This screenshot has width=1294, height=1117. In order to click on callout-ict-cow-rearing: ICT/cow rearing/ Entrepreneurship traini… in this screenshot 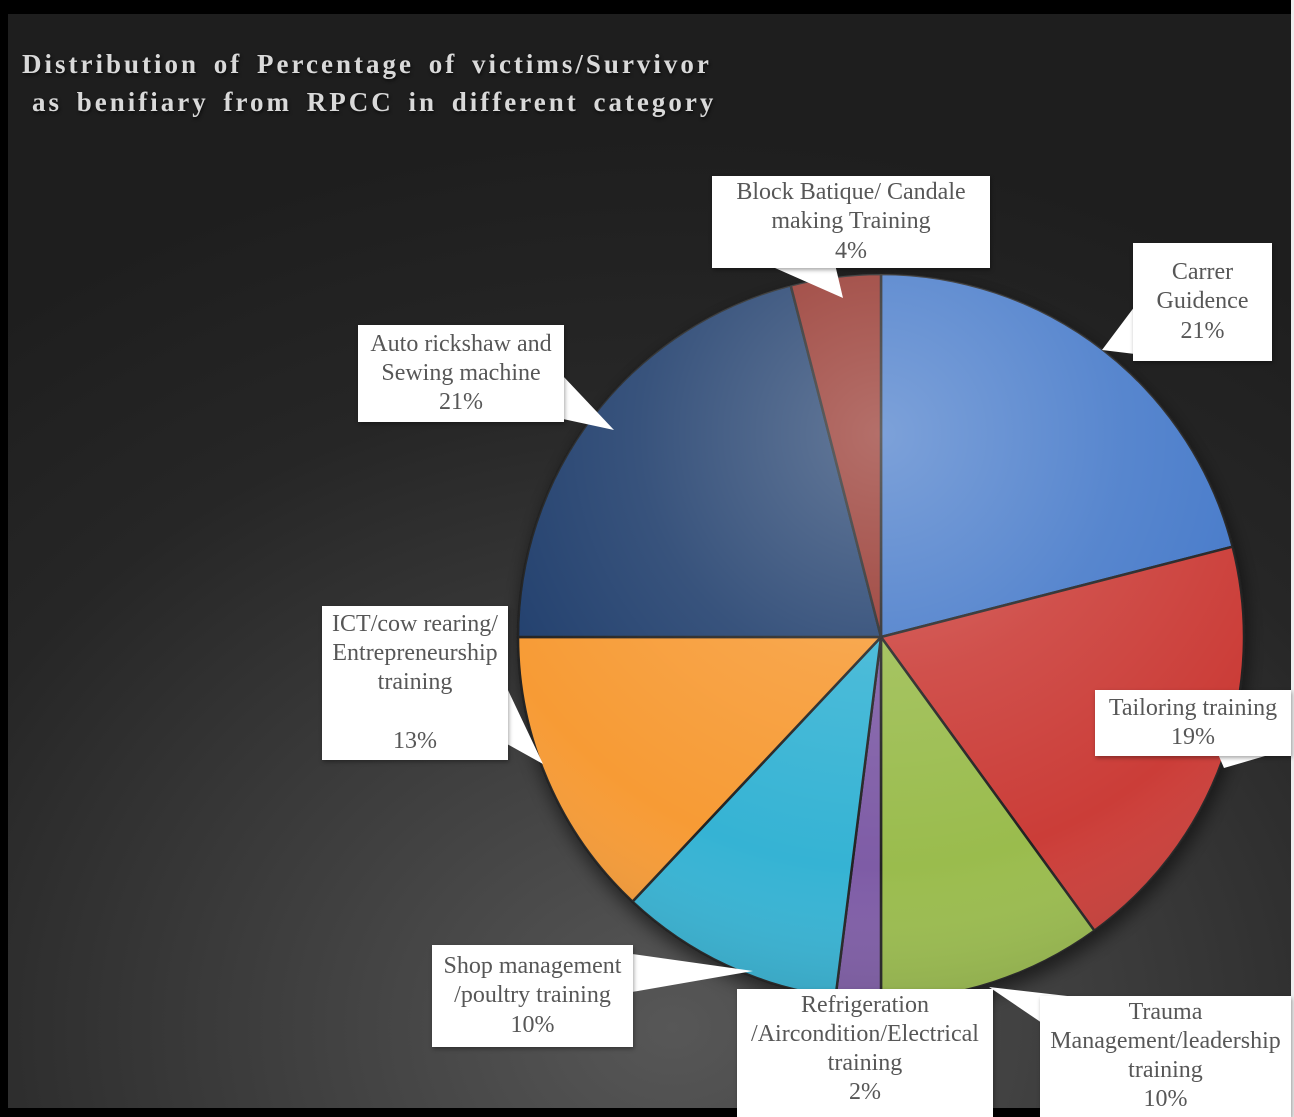, I will do `click(415, 683)`.